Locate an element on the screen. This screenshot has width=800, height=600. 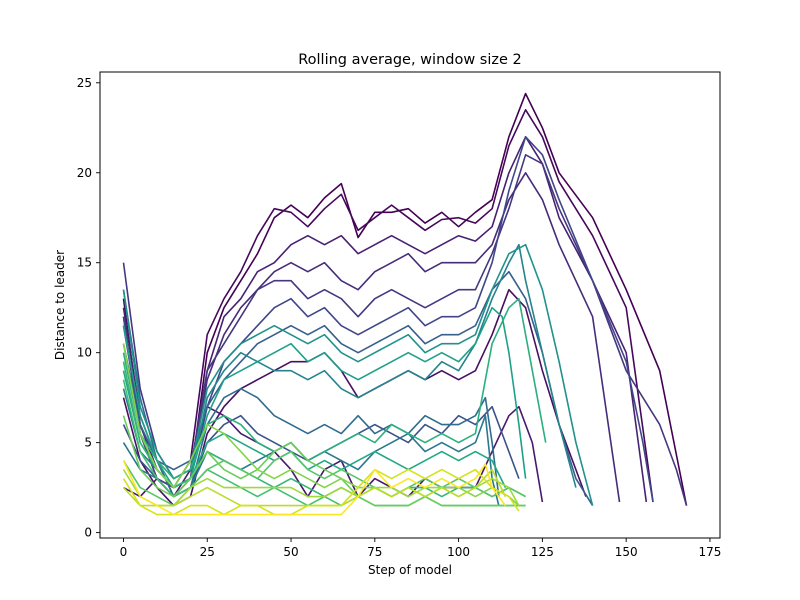
y-tick-label-1: 5 is located at coordinates (88, 443).